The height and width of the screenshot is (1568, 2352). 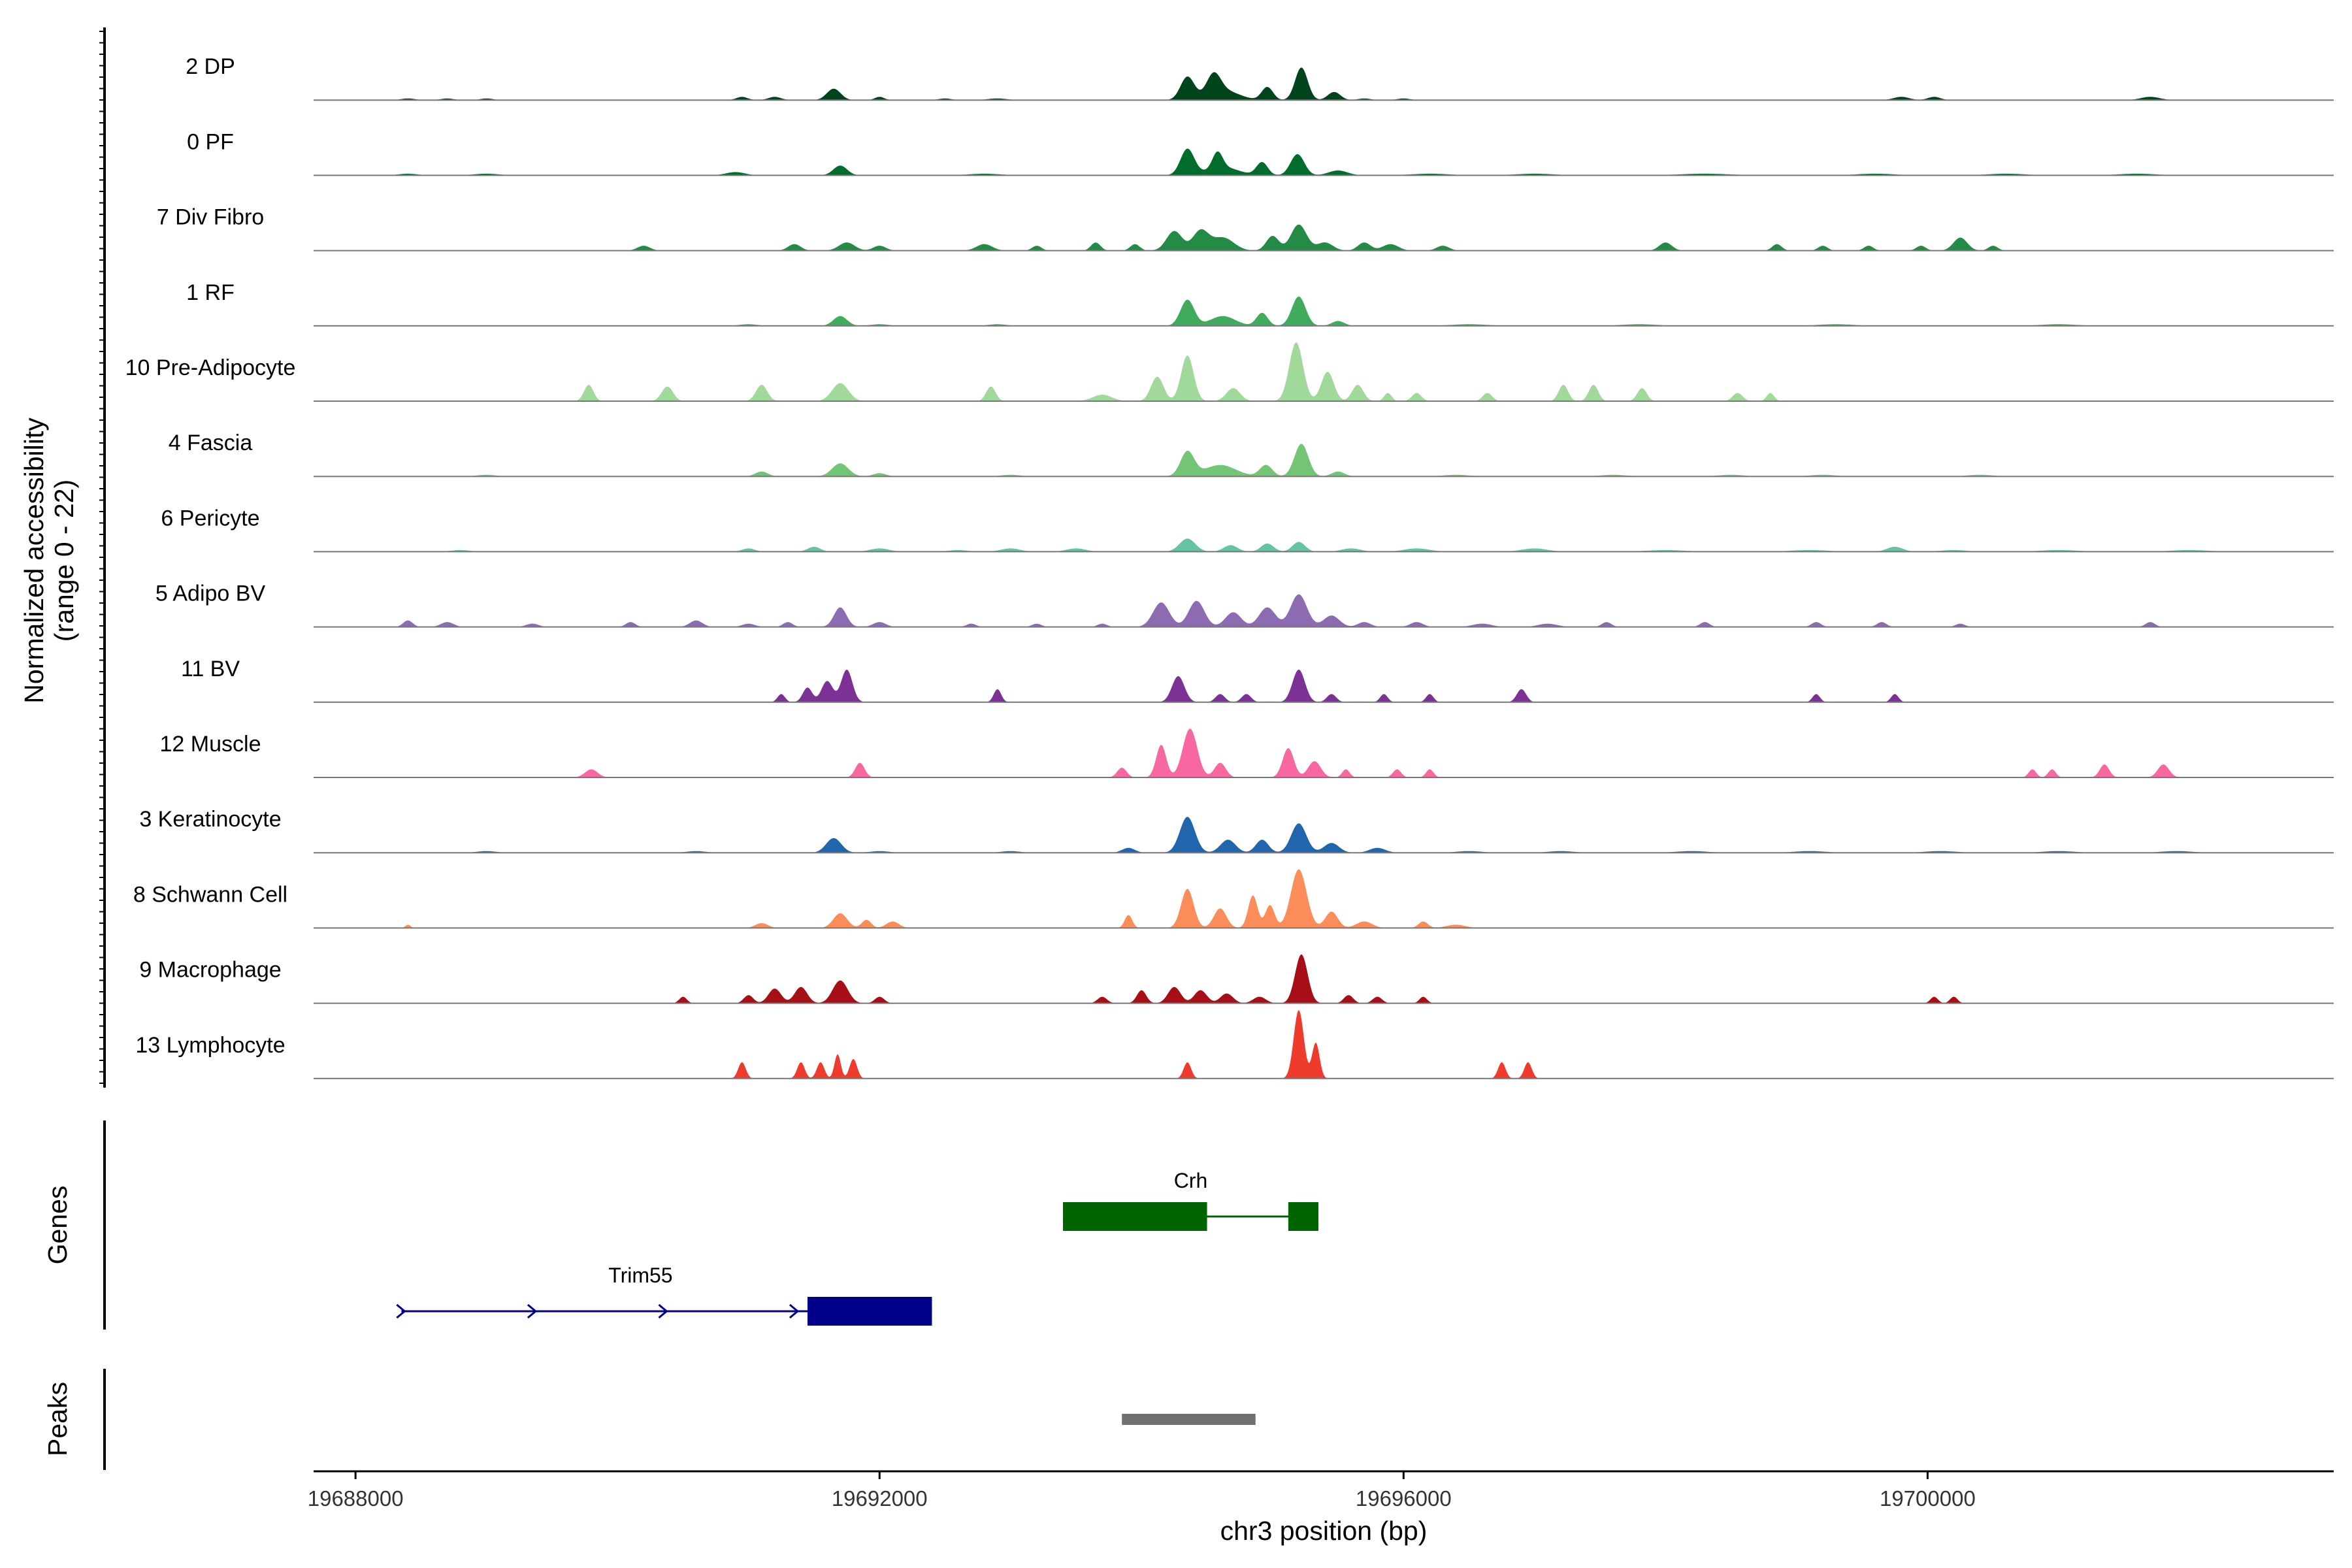 I want to click on peaks-track-label: Peaks, so click(x=57, y=1419).